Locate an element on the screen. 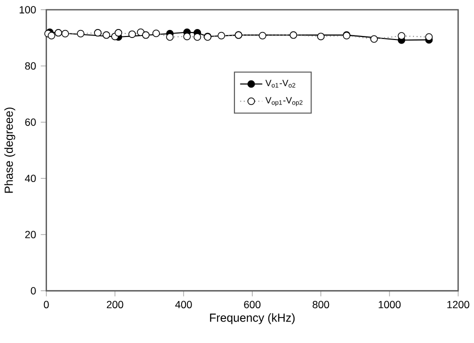 This screenshot has height=343, width=474. y-tick-label: 80 is located at coordinates (30, 66).